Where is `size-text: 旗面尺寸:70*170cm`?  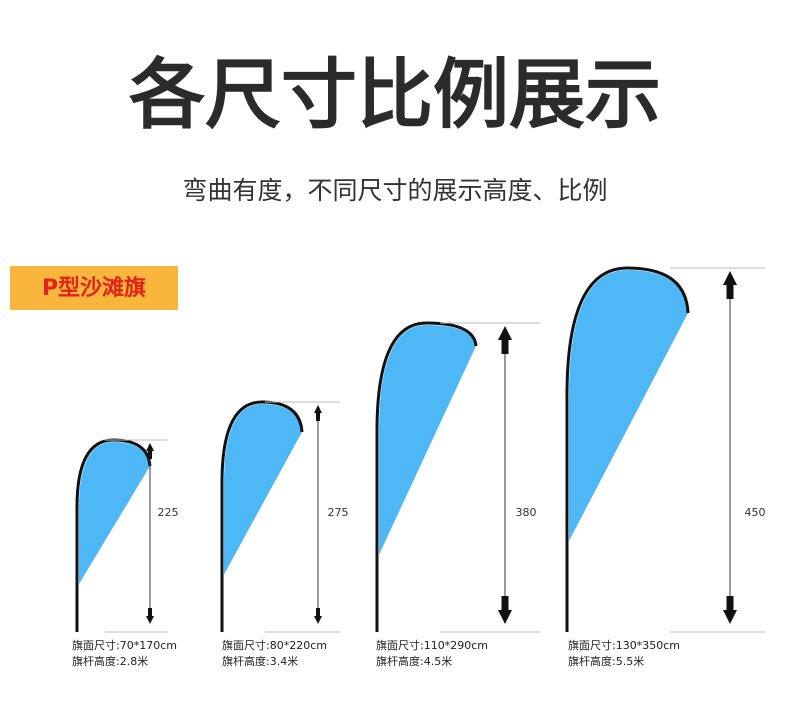
size-text: 旗面尺寸:70*170cm is located at coordinates (124, 645).